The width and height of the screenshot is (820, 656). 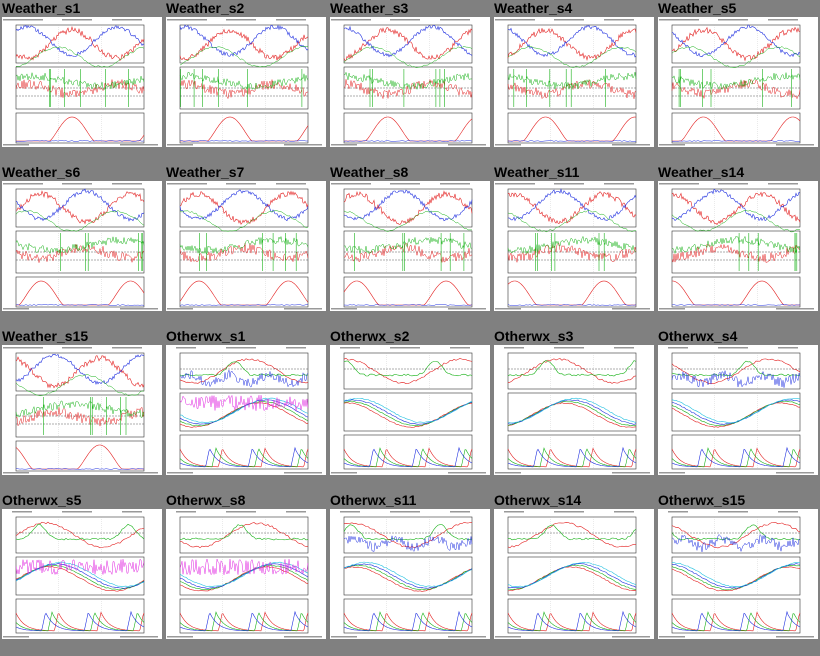 I want to click on noise-trace, so click(x=244, y=402).